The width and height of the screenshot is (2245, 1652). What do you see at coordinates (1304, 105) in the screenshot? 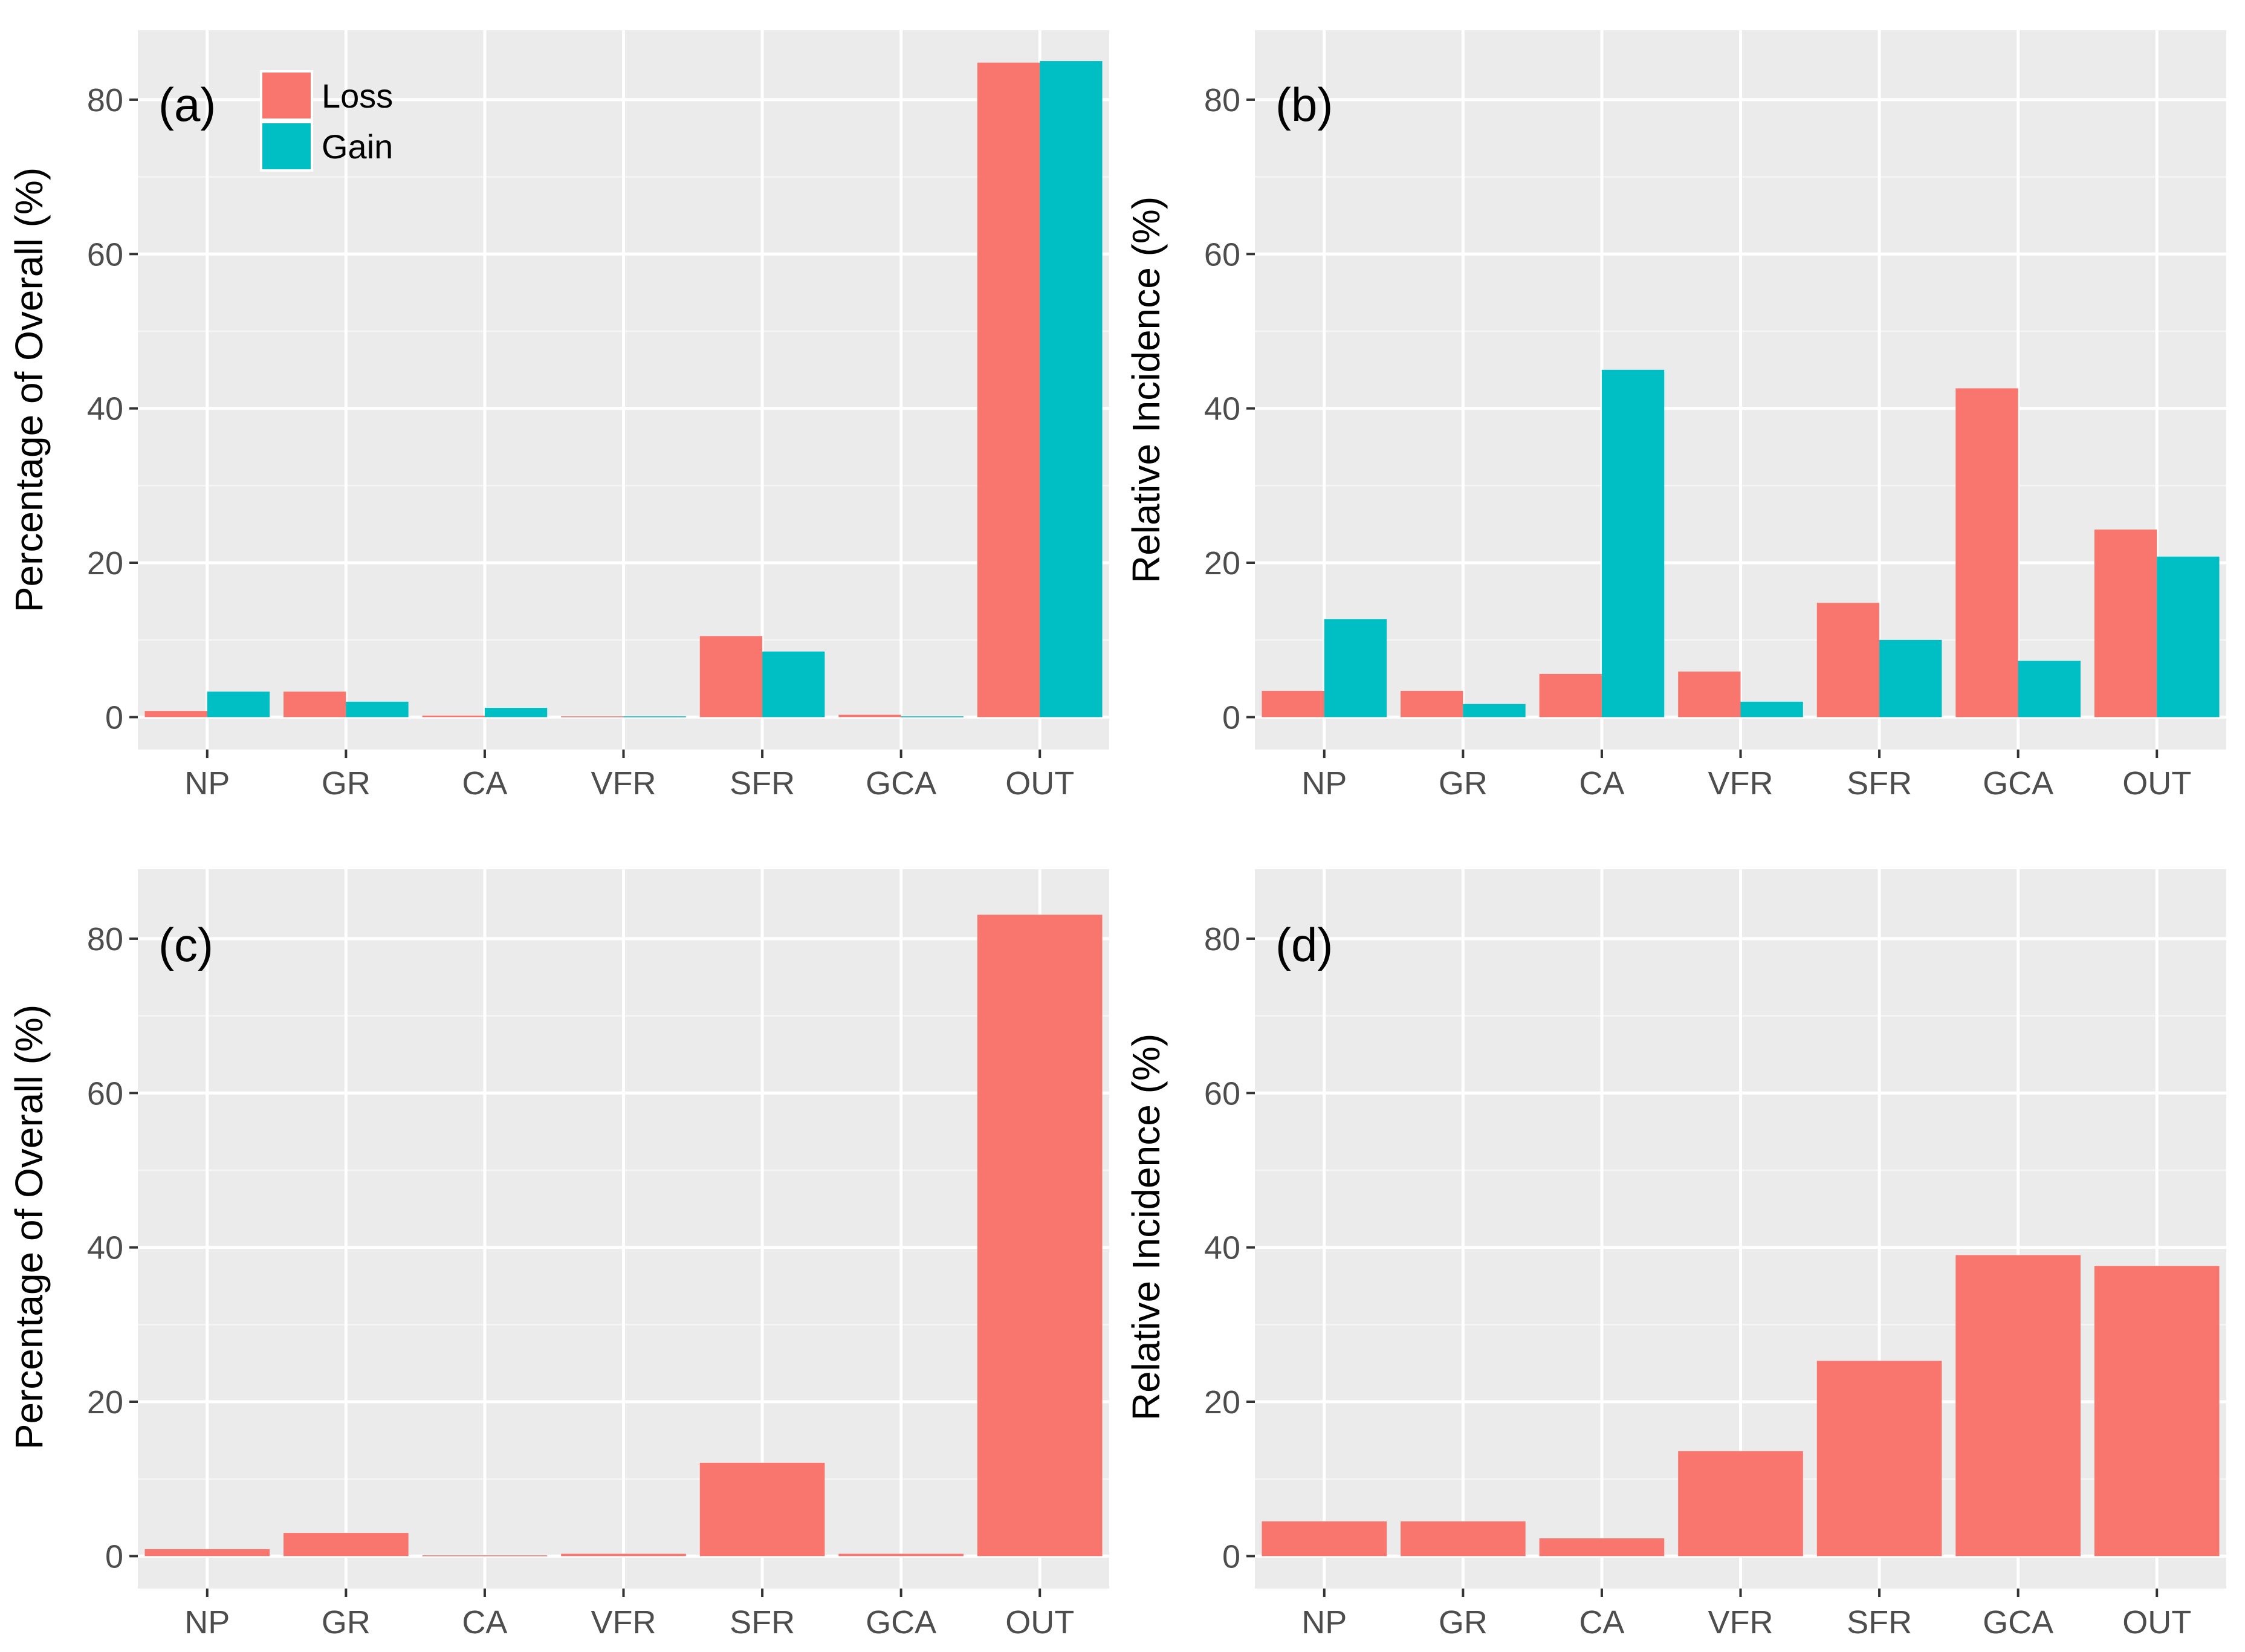
I see `panel-tag: (b)` at bounding box center [1304, 105].